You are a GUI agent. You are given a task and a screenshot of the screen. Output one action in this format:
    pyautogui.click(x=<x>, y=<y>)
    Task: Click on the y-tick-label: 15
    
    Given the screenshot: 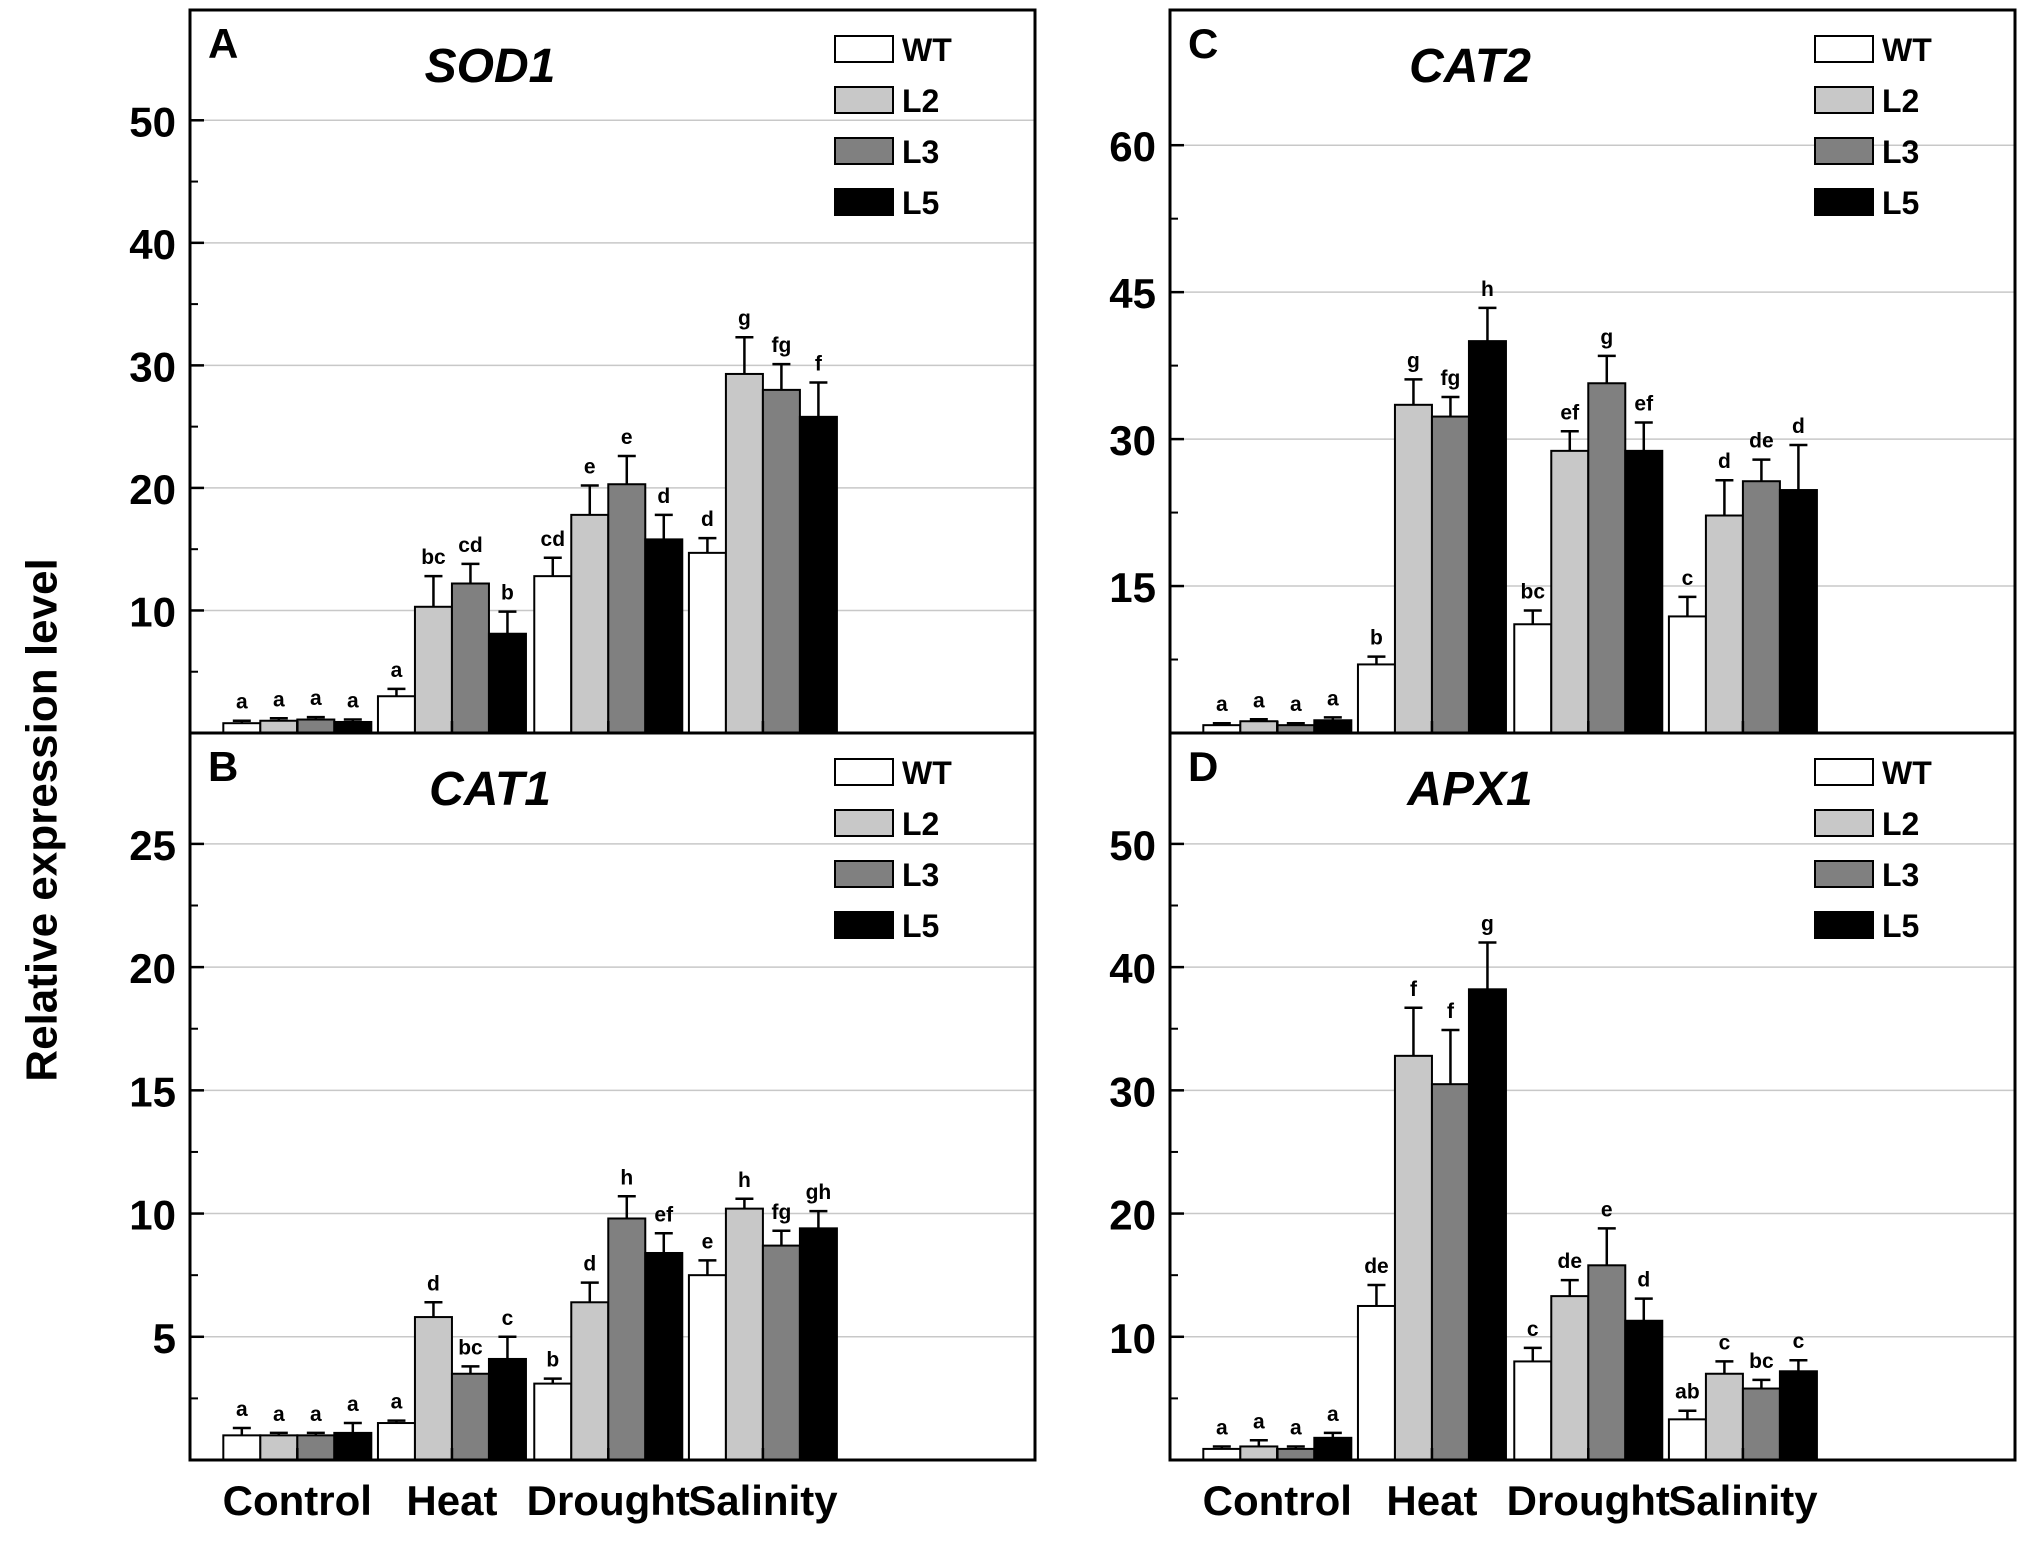 What is the action you would take?
    pyautogui.click(x=1132, y=587)
    